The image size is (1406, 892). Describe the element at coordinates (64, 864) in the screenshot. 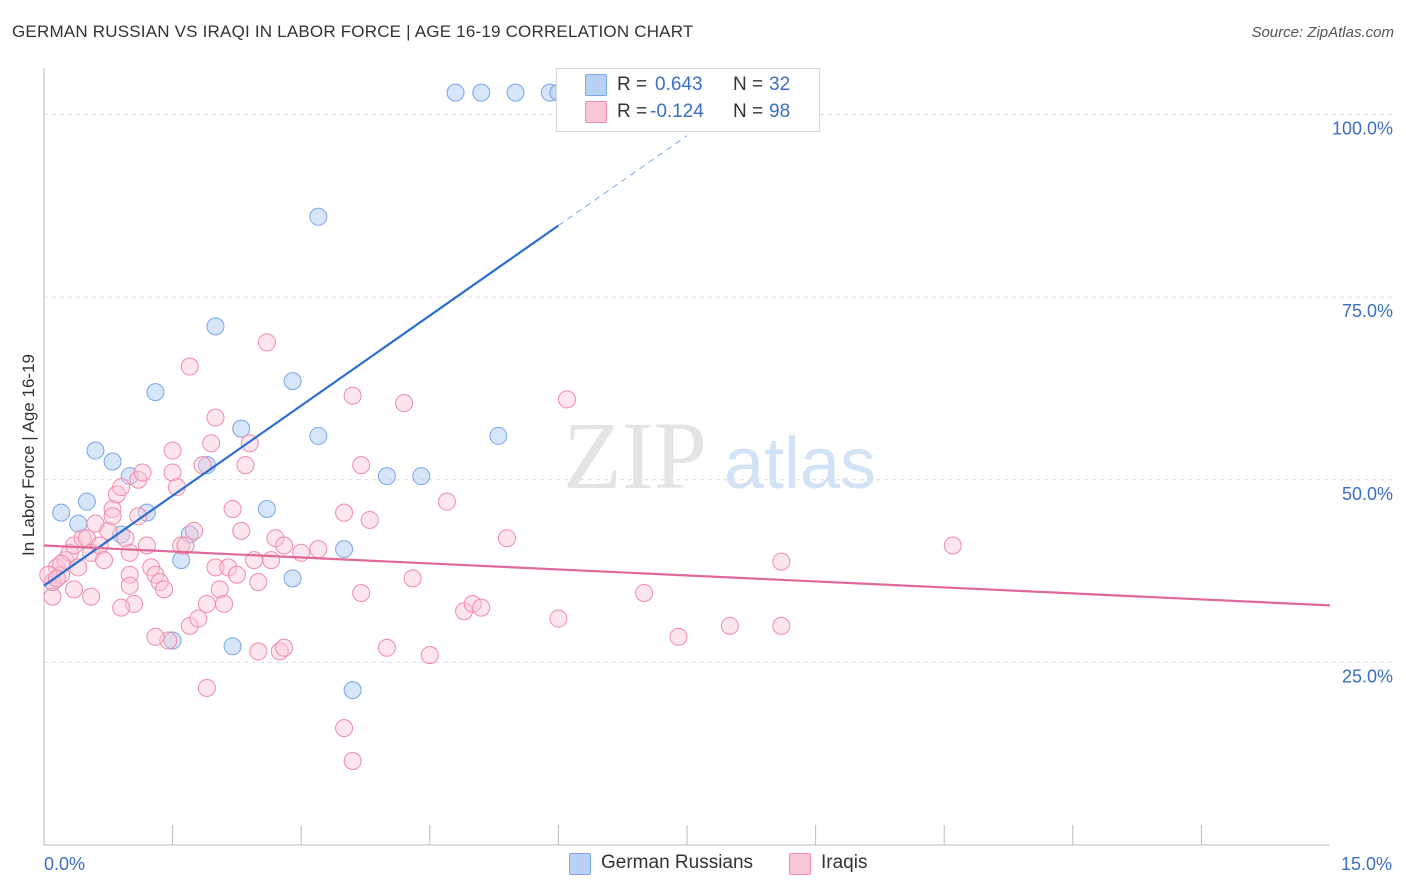

I see `x-tick-label: 0.0%` at that location.